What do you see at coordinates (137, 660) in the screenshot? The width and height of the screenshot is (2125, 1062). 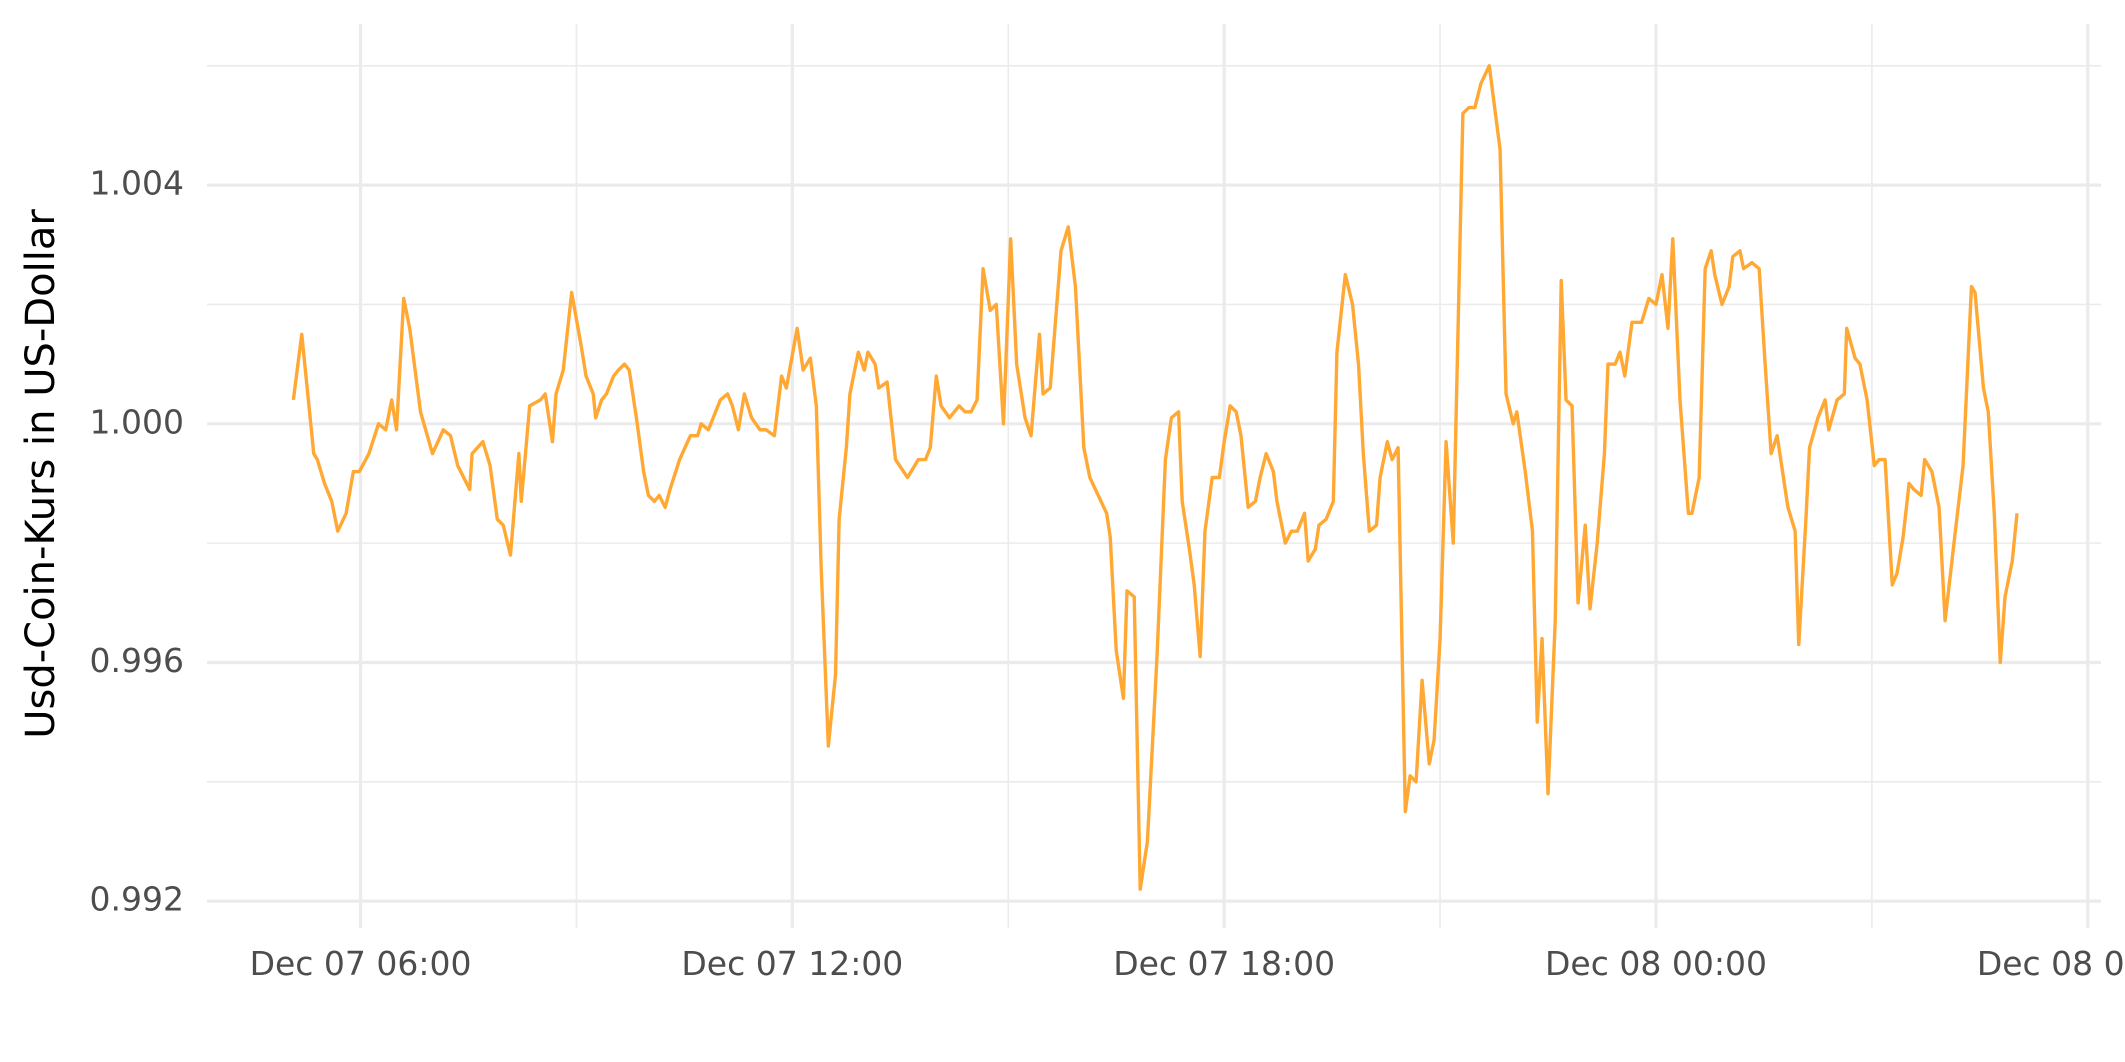 I see `y-tick-label: 0.996` at bounding box center [137, 660].